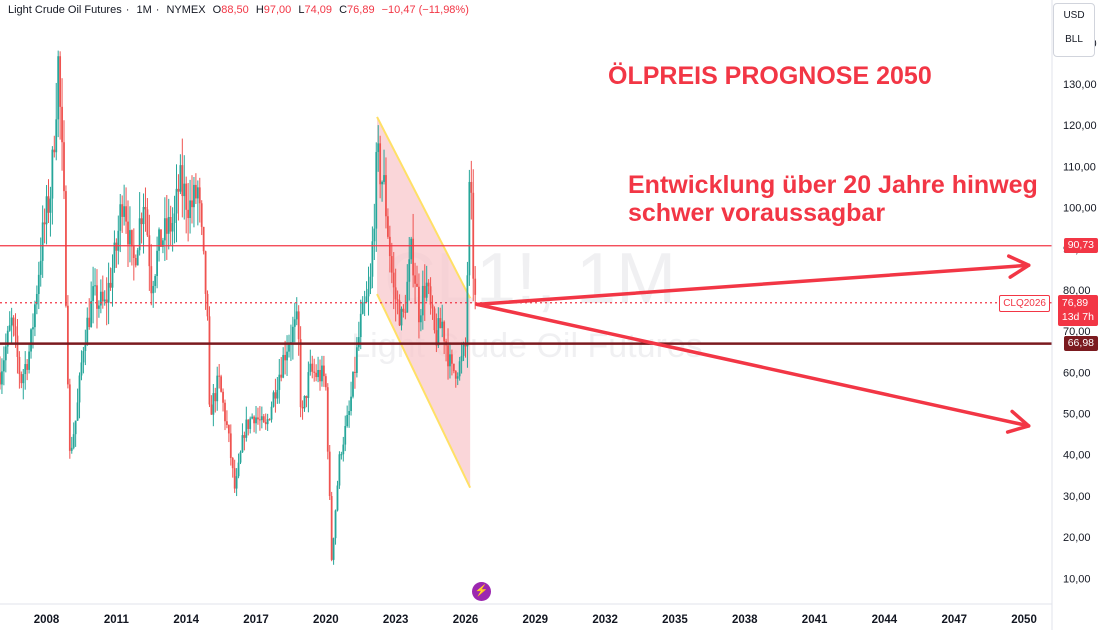 This screenshot has height=630, width=1101. I want to click on wedge-upper-edge, so click(424, 207).